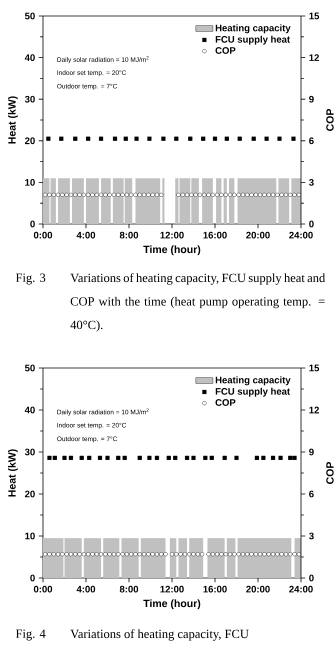 Image resolution: width=335 pixels, height=650 pixels. What do you see at coordinates (31, 279) in the screenshot?
I see `caption: Fig. 3` at bounding box center [31, 279].